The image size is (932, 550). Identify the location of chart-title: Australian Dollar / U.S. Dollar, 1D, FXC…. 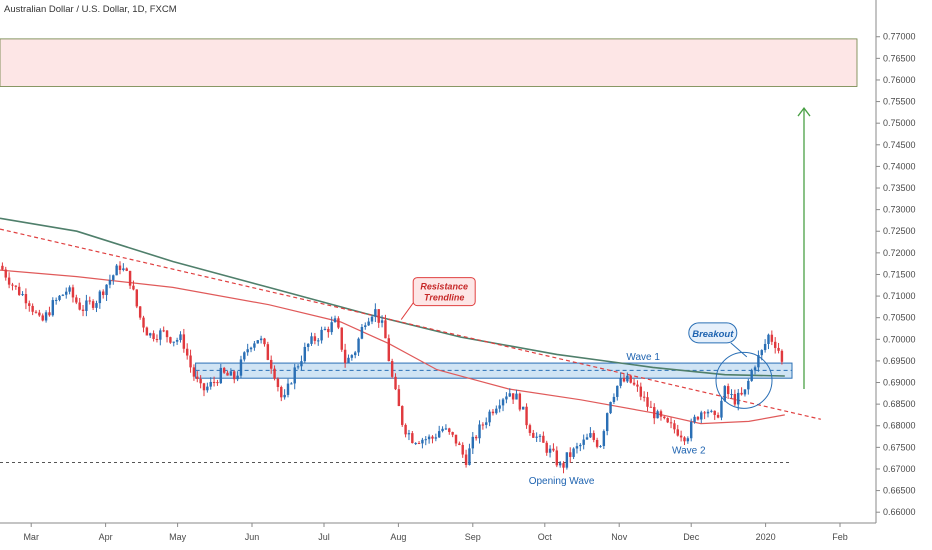
(90, 9).